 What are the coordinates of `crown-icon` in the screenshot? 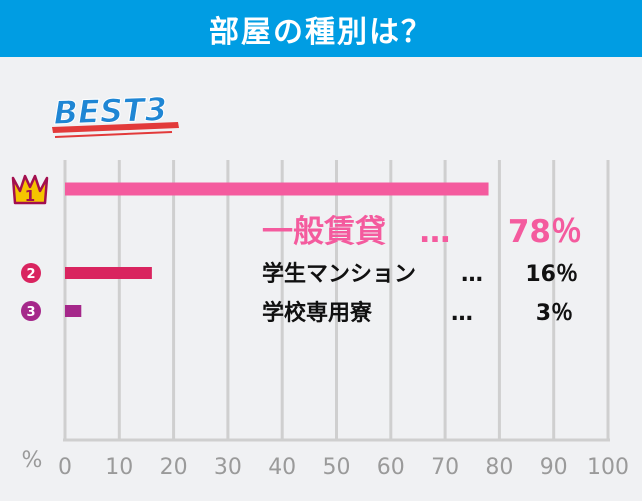 It's located at (30, 189).